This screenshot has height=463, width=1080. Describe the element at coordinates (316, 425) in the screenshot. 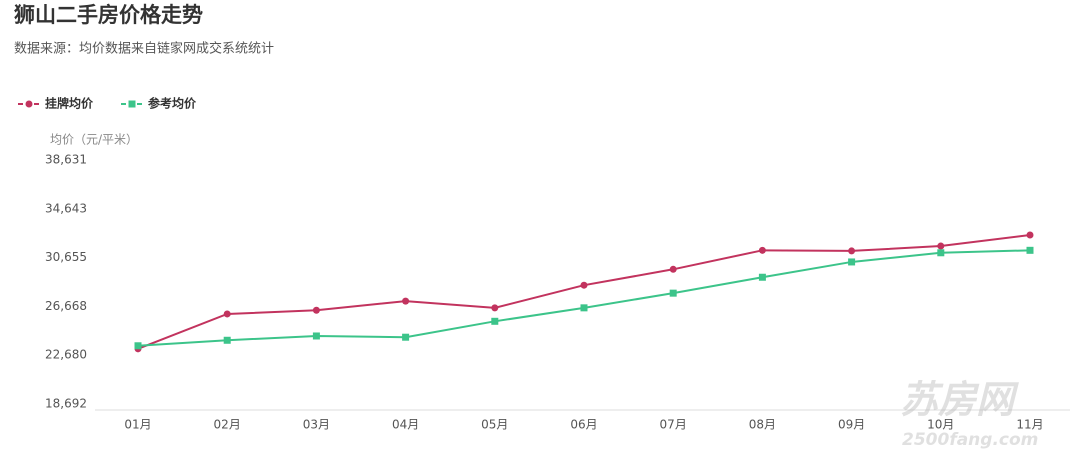

I see `x-tick-label: 03月` at that location.